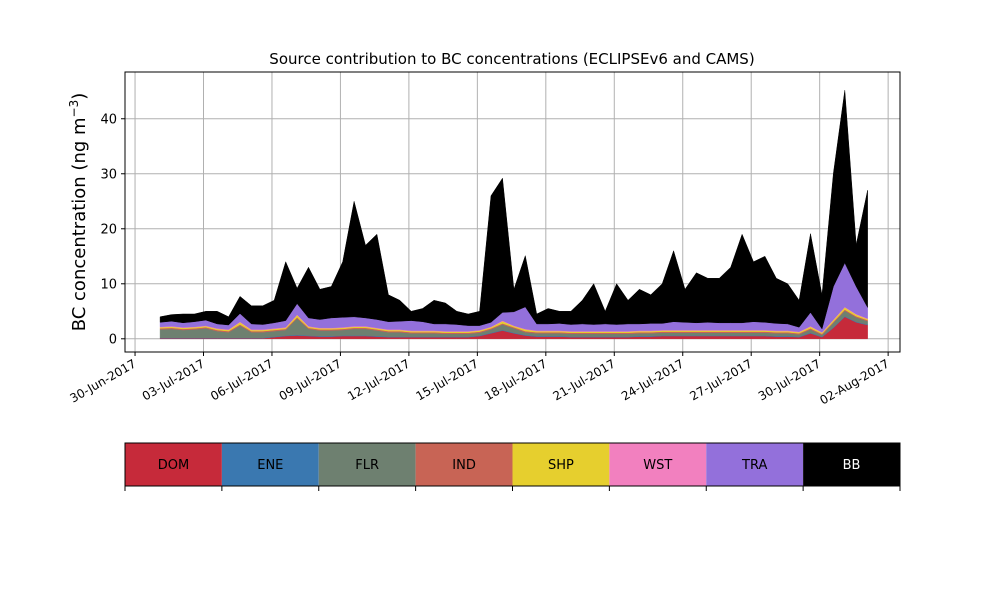  Describe the element at coordinates (789, 379) in the screenshot. I see `x-tick-label: 30-Jul-2017` at that location.